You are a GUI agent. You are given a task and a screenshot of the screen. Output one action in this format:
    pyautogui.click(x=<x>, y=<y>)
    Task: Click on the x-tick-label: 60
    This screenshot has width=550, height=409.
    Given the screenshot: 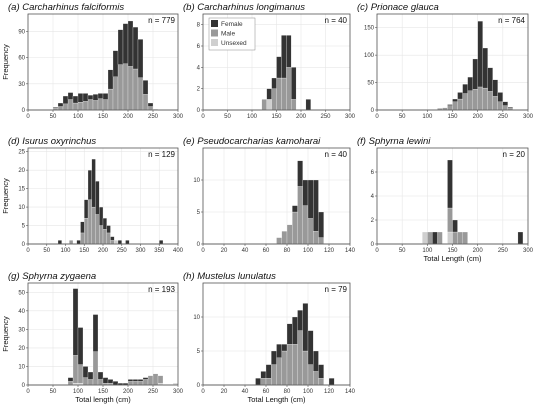 What is the action you would take?
    pyautogui.click(x=266, y=392)
    